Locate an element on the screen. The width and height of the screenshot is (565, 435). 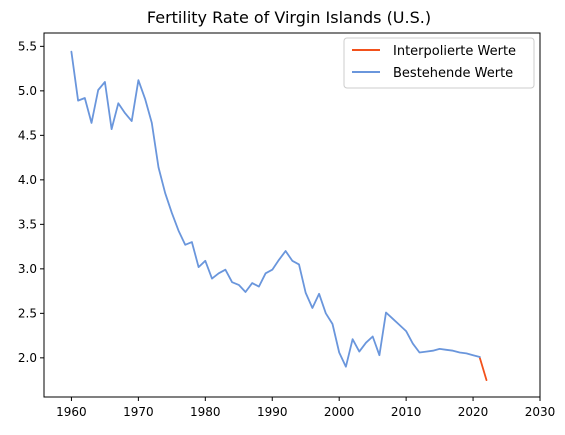
y-tick-label: 3.5 is located at coordinates (27, 224).